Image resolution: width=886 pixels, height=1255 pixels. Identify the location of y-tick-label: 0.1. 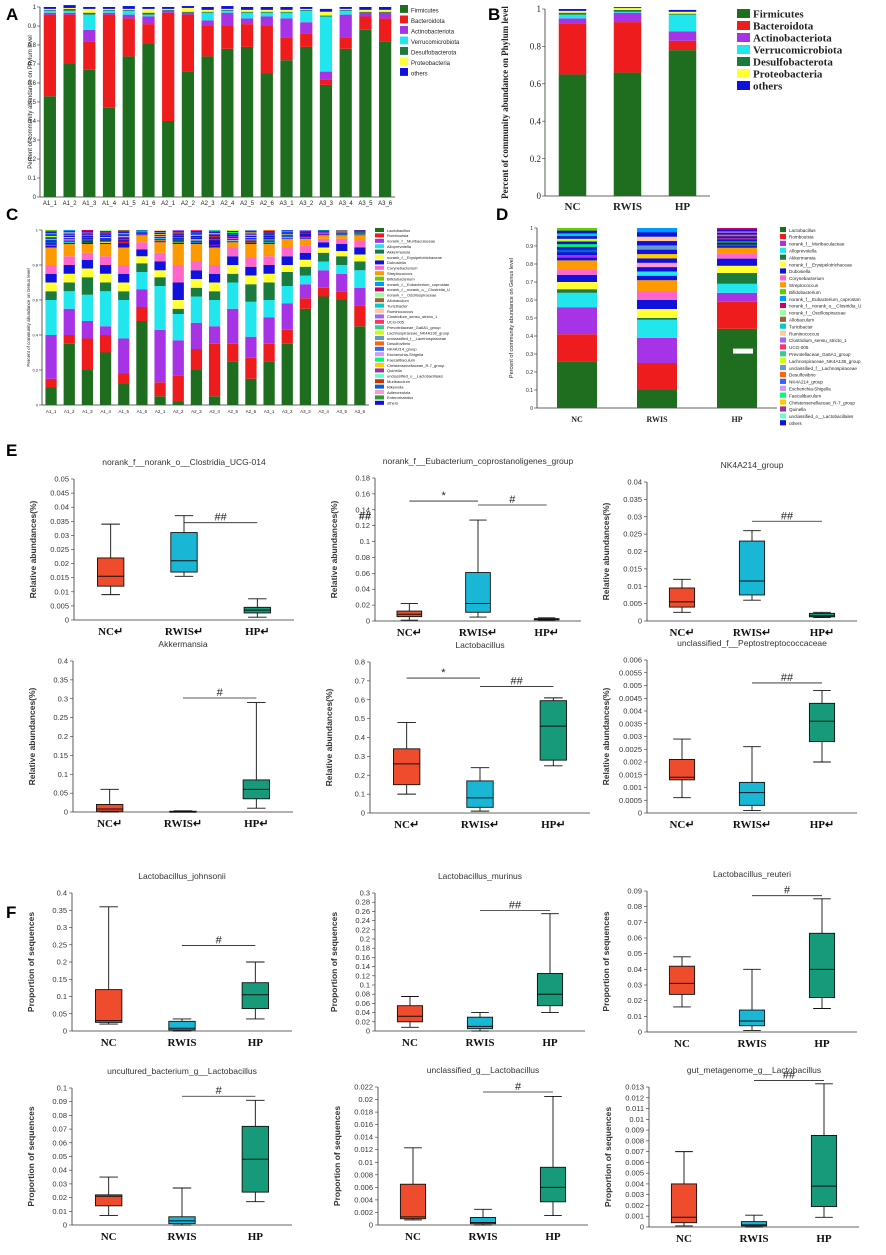
(62, 1088).